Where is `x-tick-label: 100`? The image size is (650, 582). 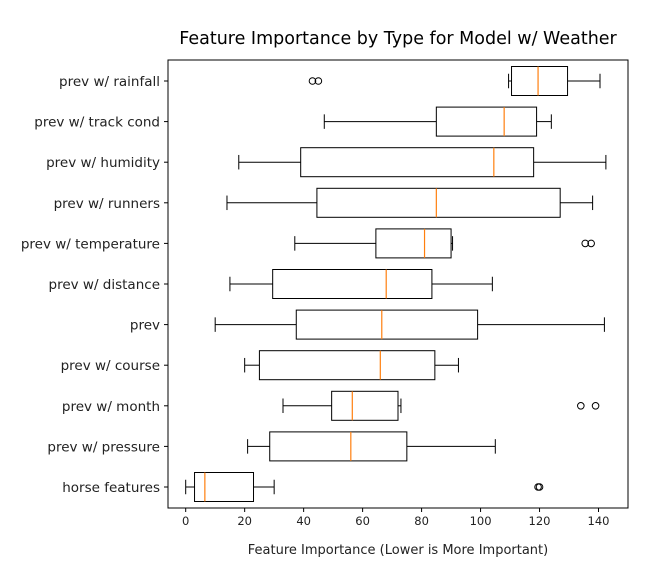
x-tick-label: 100 is located at coordinates (481, 521).